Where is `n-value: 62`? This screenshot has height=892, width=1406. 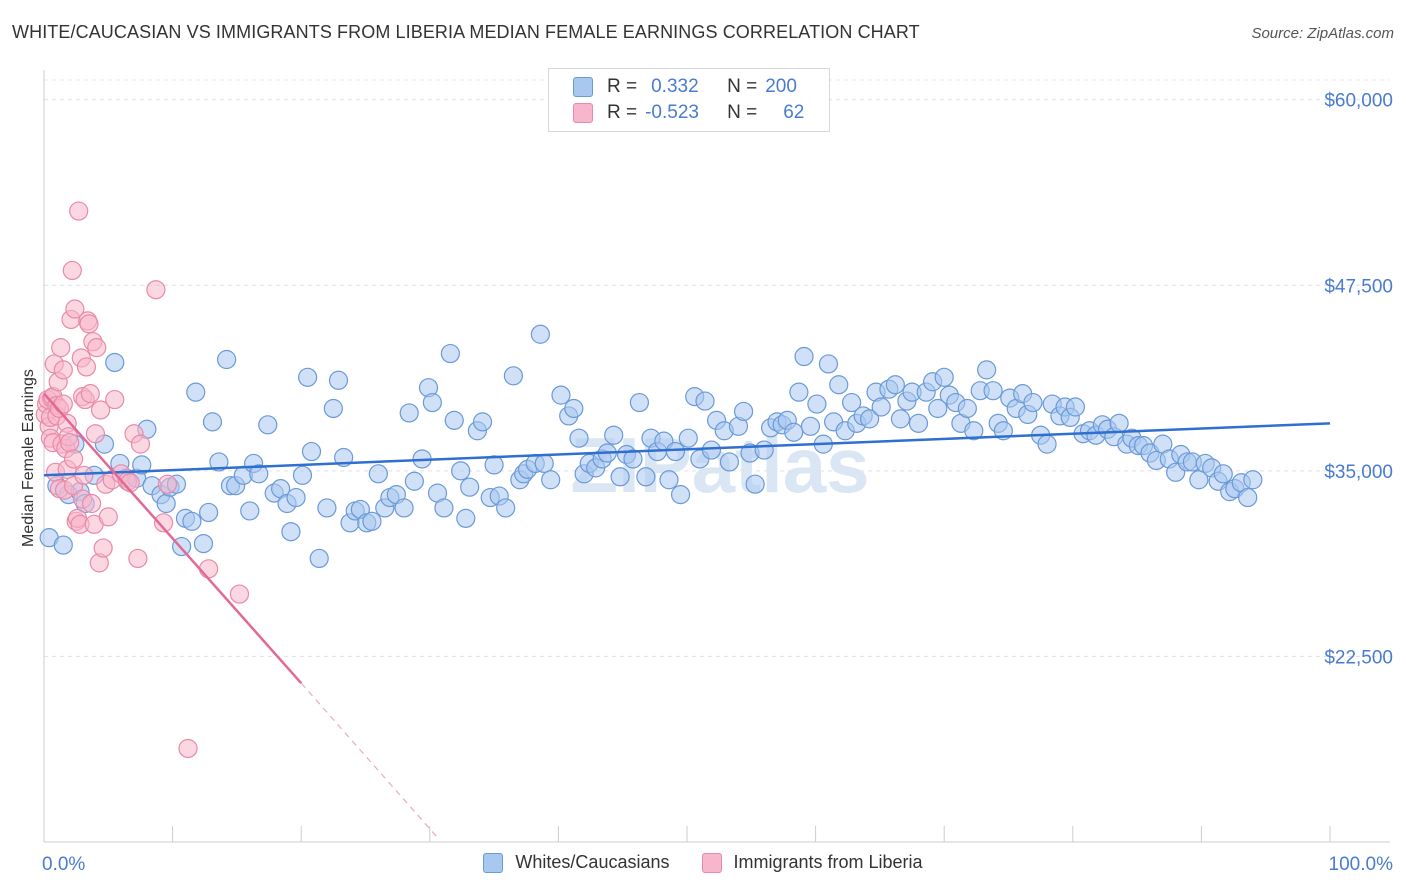
n-value: 62 is located at coordinates (794, 112).